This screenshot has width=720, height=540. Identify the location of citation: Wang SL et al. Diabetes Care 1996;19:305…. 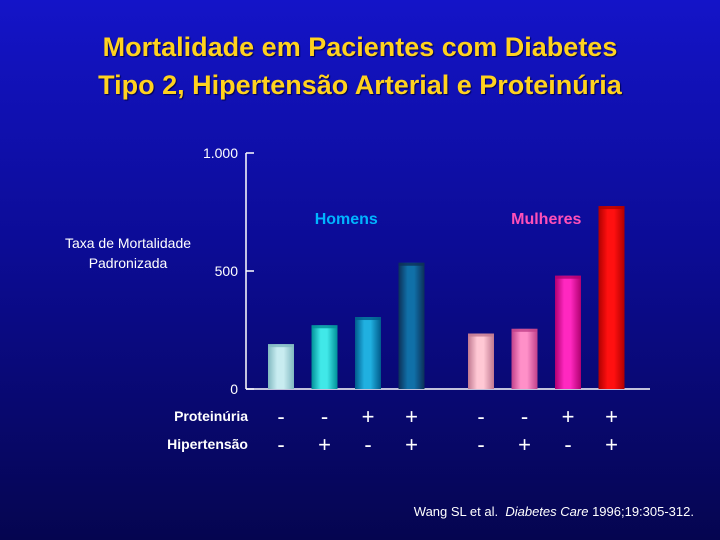
(554, 511).